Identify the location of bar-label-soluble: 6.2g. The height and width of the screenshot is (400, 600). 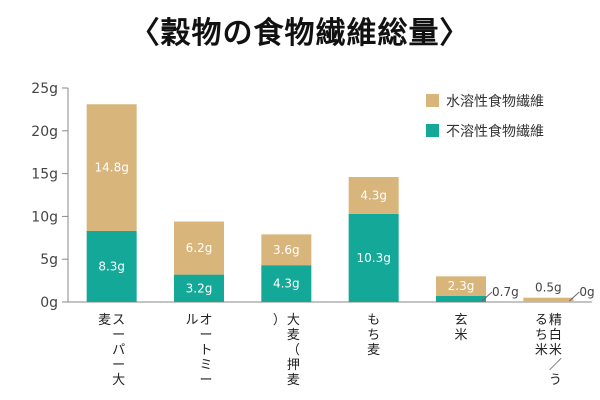
(199, 248).